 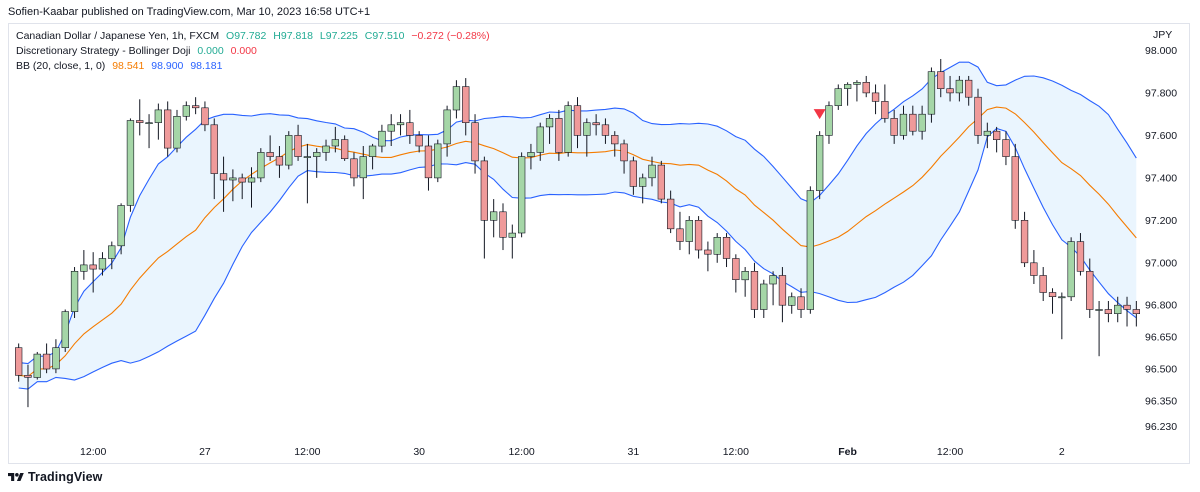 What do you see at coordinates (103, 51) in the screenshot?
I see `legend-strategy-name: Discretionary Strategy - Bollinger Doji` at bounding box center [103, 51].